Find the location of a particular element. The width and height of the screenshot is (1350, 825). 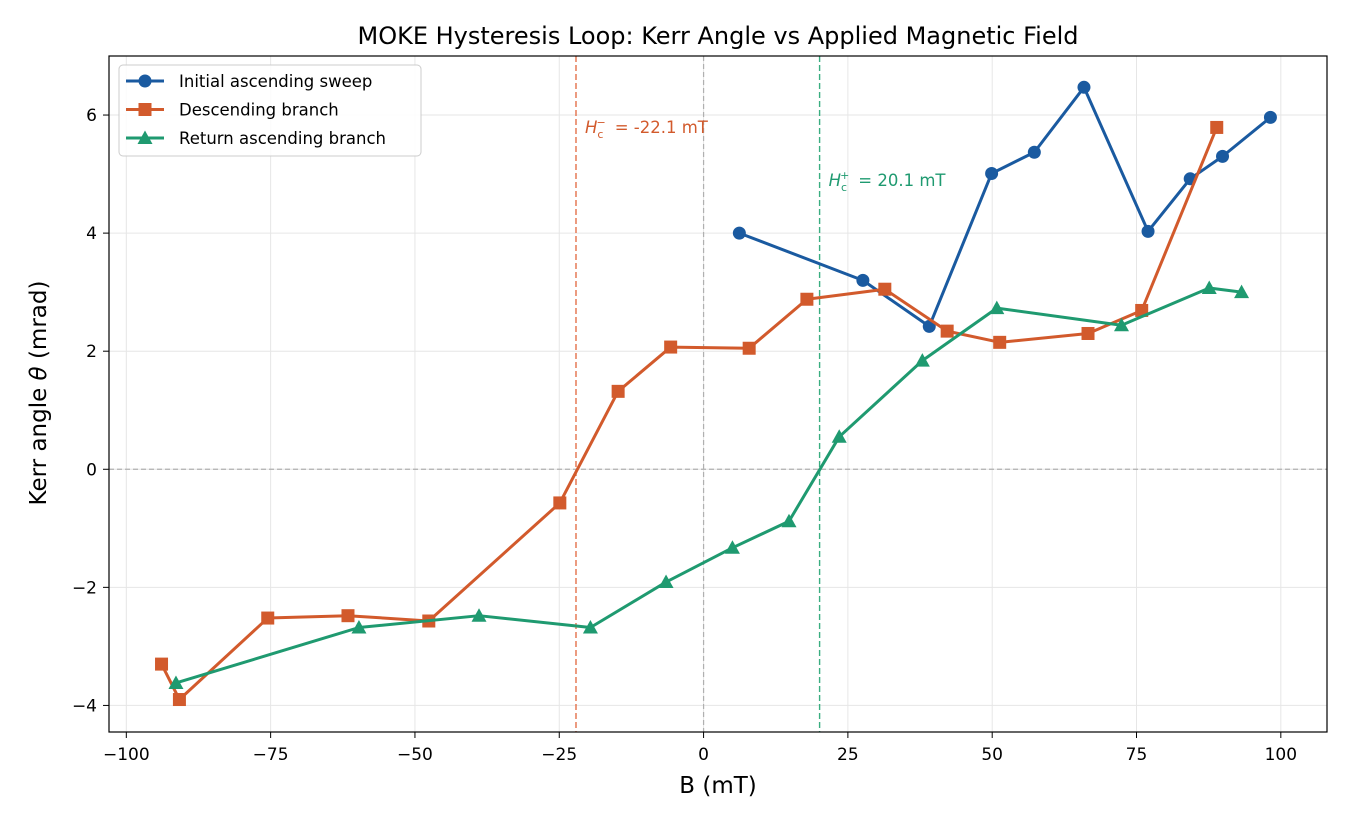

legend-entry: Descending branch is located at coordinates (232, 110).